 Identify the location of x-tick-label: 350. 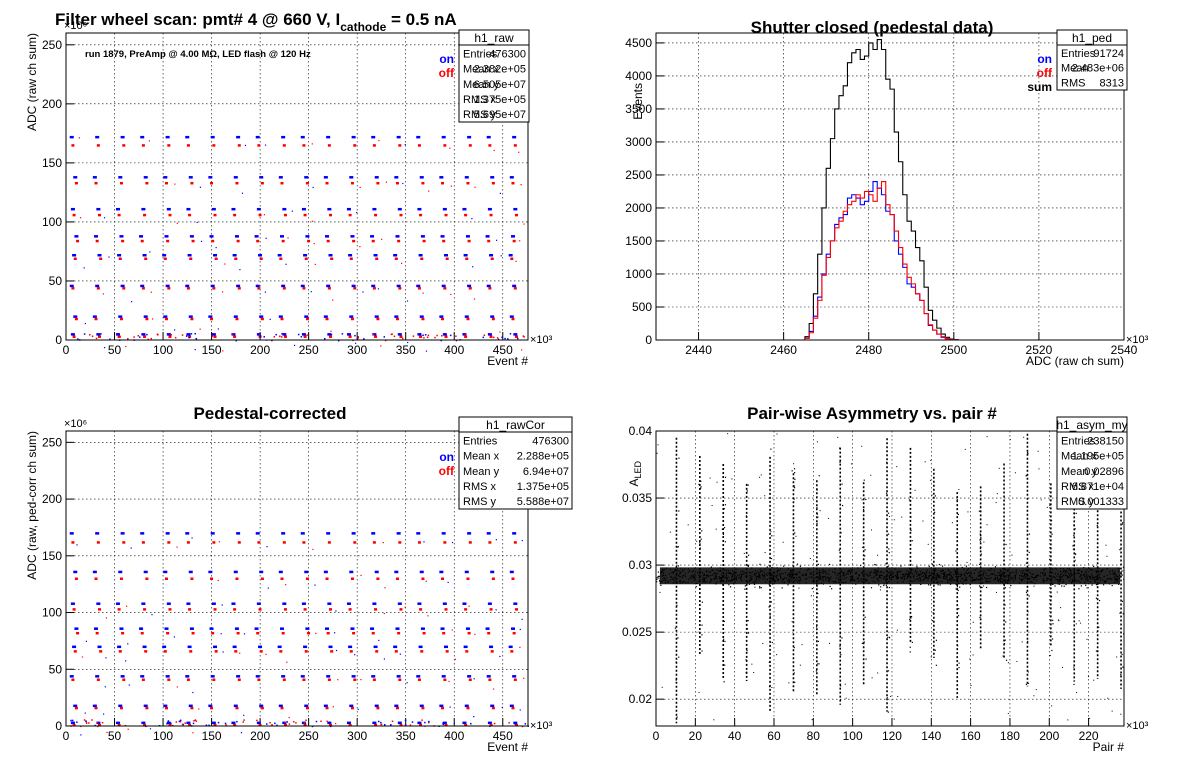
(406, 736).